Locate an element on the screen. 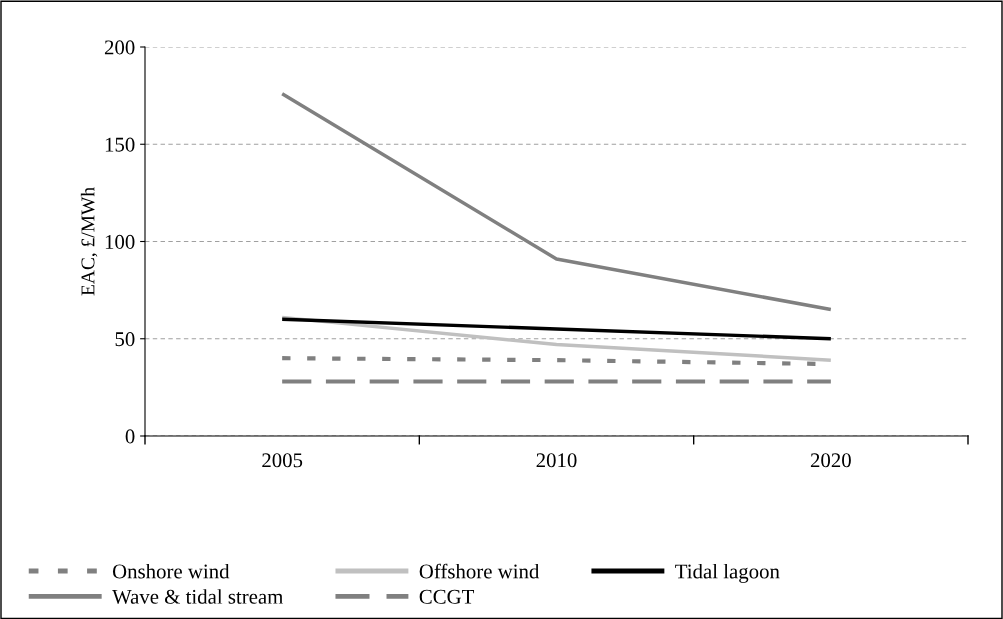 This screenshot has width=1003, height=619. x-tick-label: 2010 is located at coordinates (556, 460).